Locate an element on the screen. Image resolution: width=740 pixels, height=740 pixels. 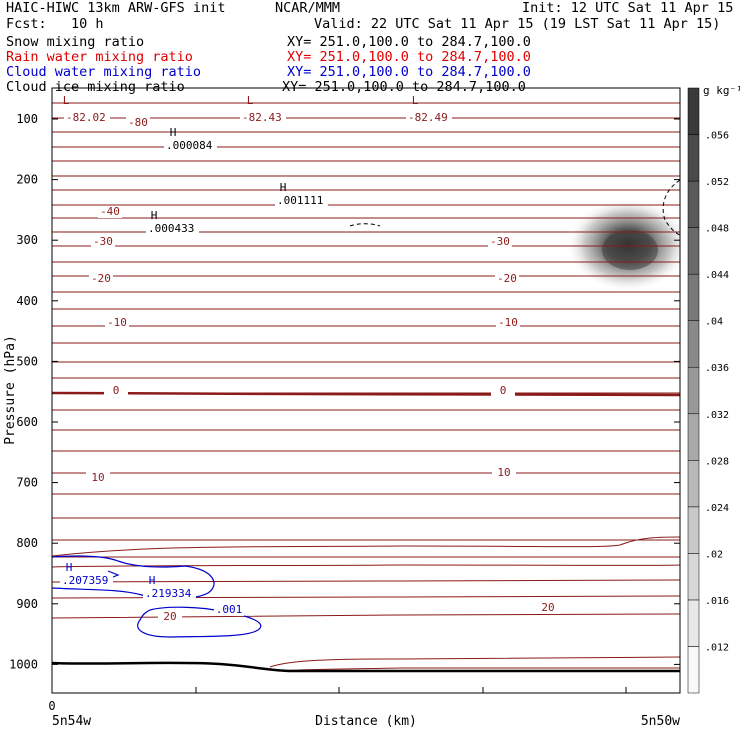
temperature-label: -30 is located at coordinates (103, 241).